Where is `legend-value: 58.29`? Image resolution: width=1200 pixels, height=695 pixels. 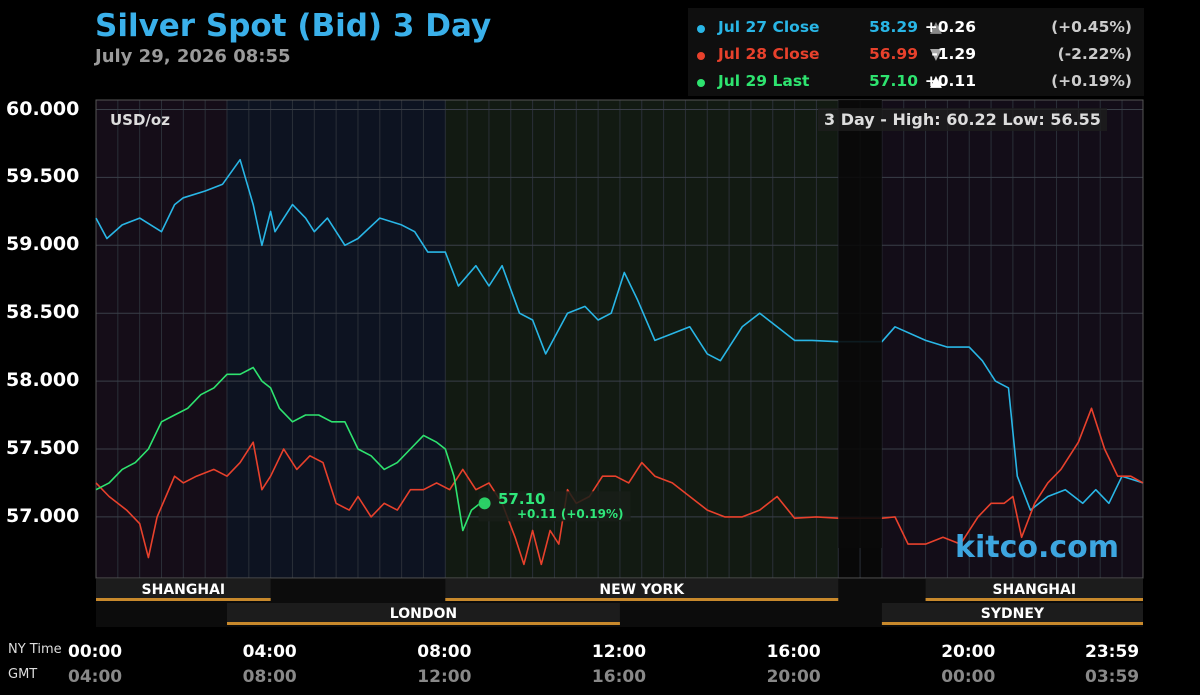 legend-value: 58.29 is located at coordinates (893, 27).